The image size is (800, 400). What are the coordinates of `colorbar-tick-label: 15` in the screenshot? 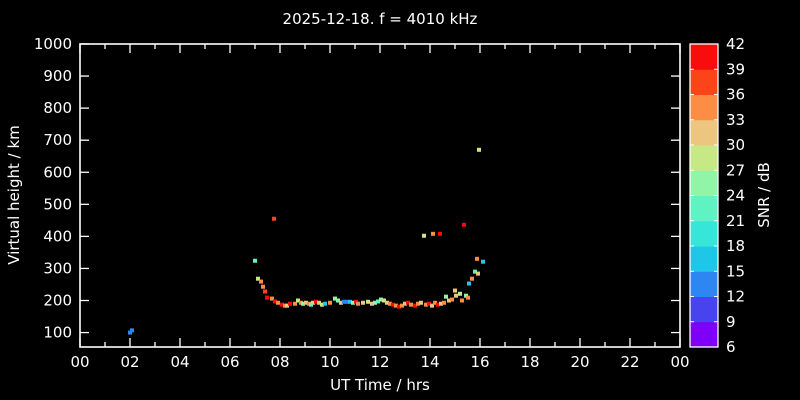 It's located at (735, 271).